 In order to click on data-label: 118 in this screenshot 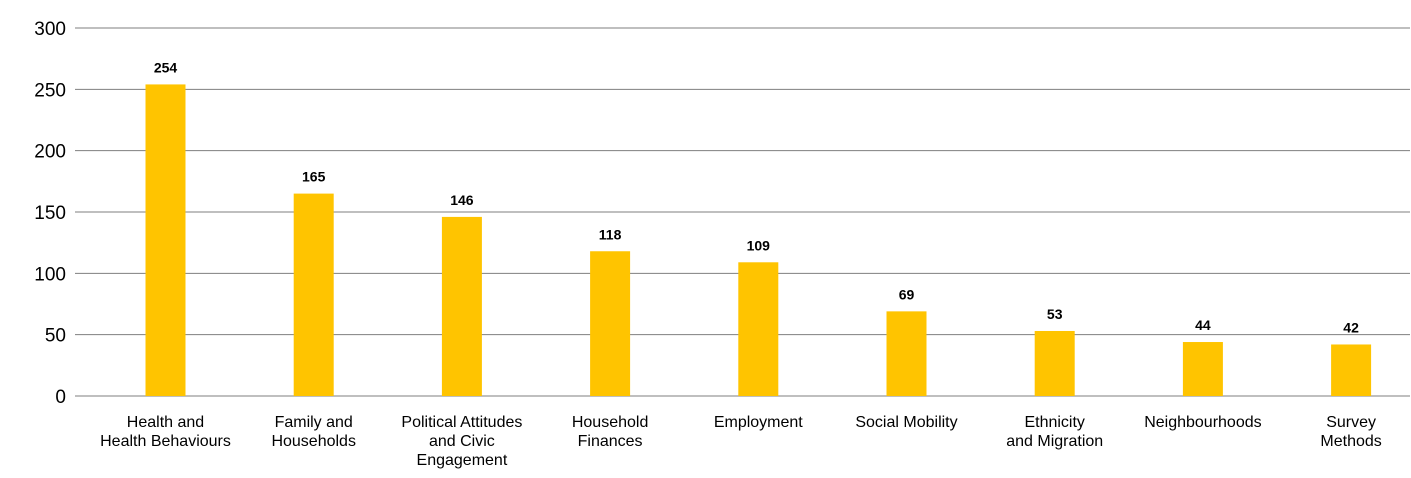, I will do `click(610, 234)`.